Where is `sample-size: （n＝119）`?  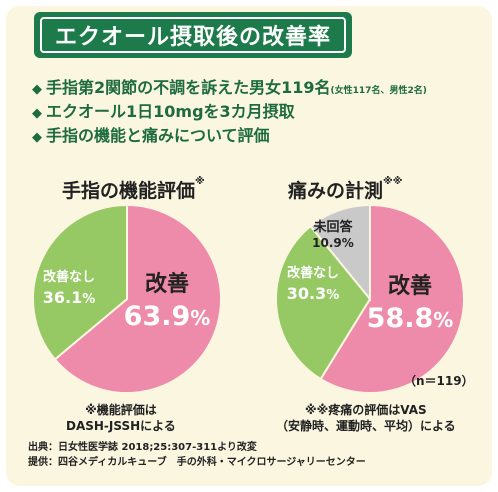
sample-size: （n＝119） is located at coordinates (439, 381).